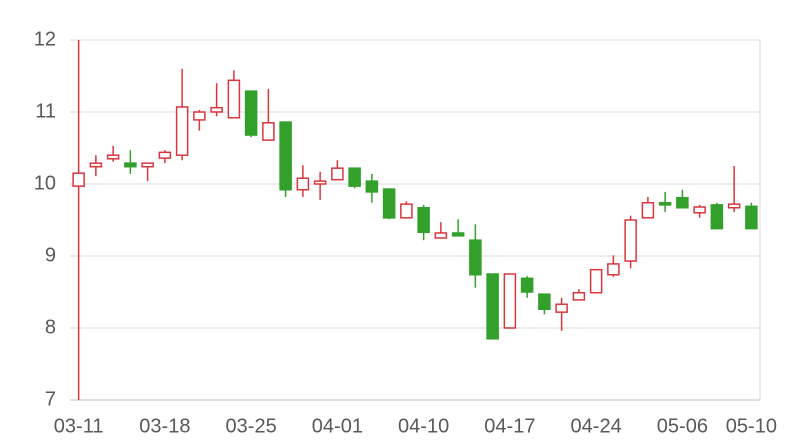  I want to click on x-tick-label: 05-10, so click(751, 426).